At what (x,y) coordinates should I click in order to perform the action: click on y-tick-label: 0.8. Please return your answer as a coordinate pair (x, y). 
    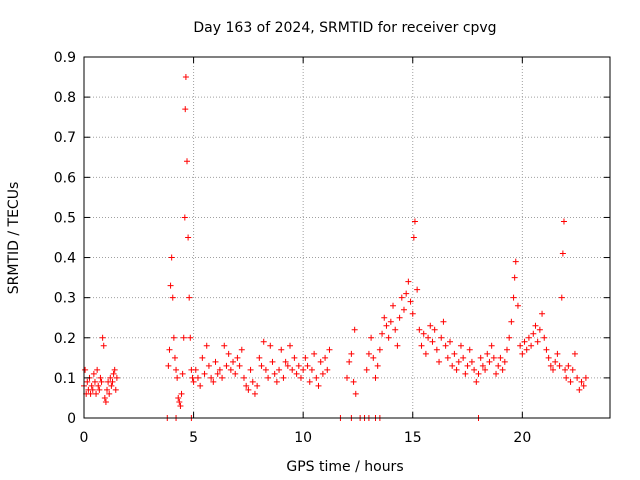
    Looking at the image, I should click on (65, 98).